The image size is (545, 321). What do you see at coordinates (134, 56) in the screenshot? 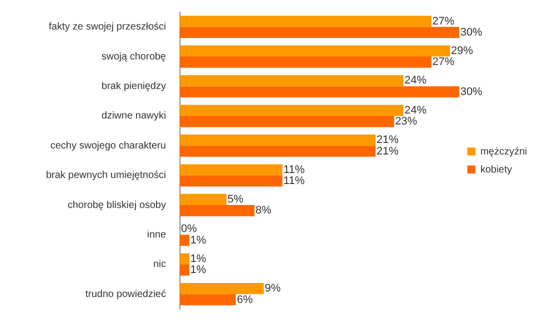
I see `y-tick-label: swoją chorobę` at bounding box center [134, 56].